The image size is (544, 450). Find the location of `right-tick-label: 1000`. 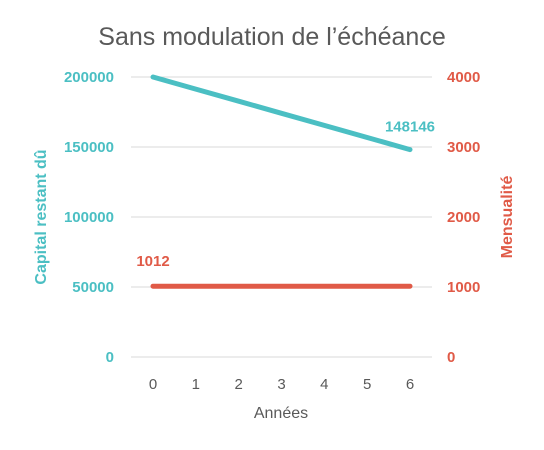

right-tick-label: 1000 is located at coordinates (463, 287).